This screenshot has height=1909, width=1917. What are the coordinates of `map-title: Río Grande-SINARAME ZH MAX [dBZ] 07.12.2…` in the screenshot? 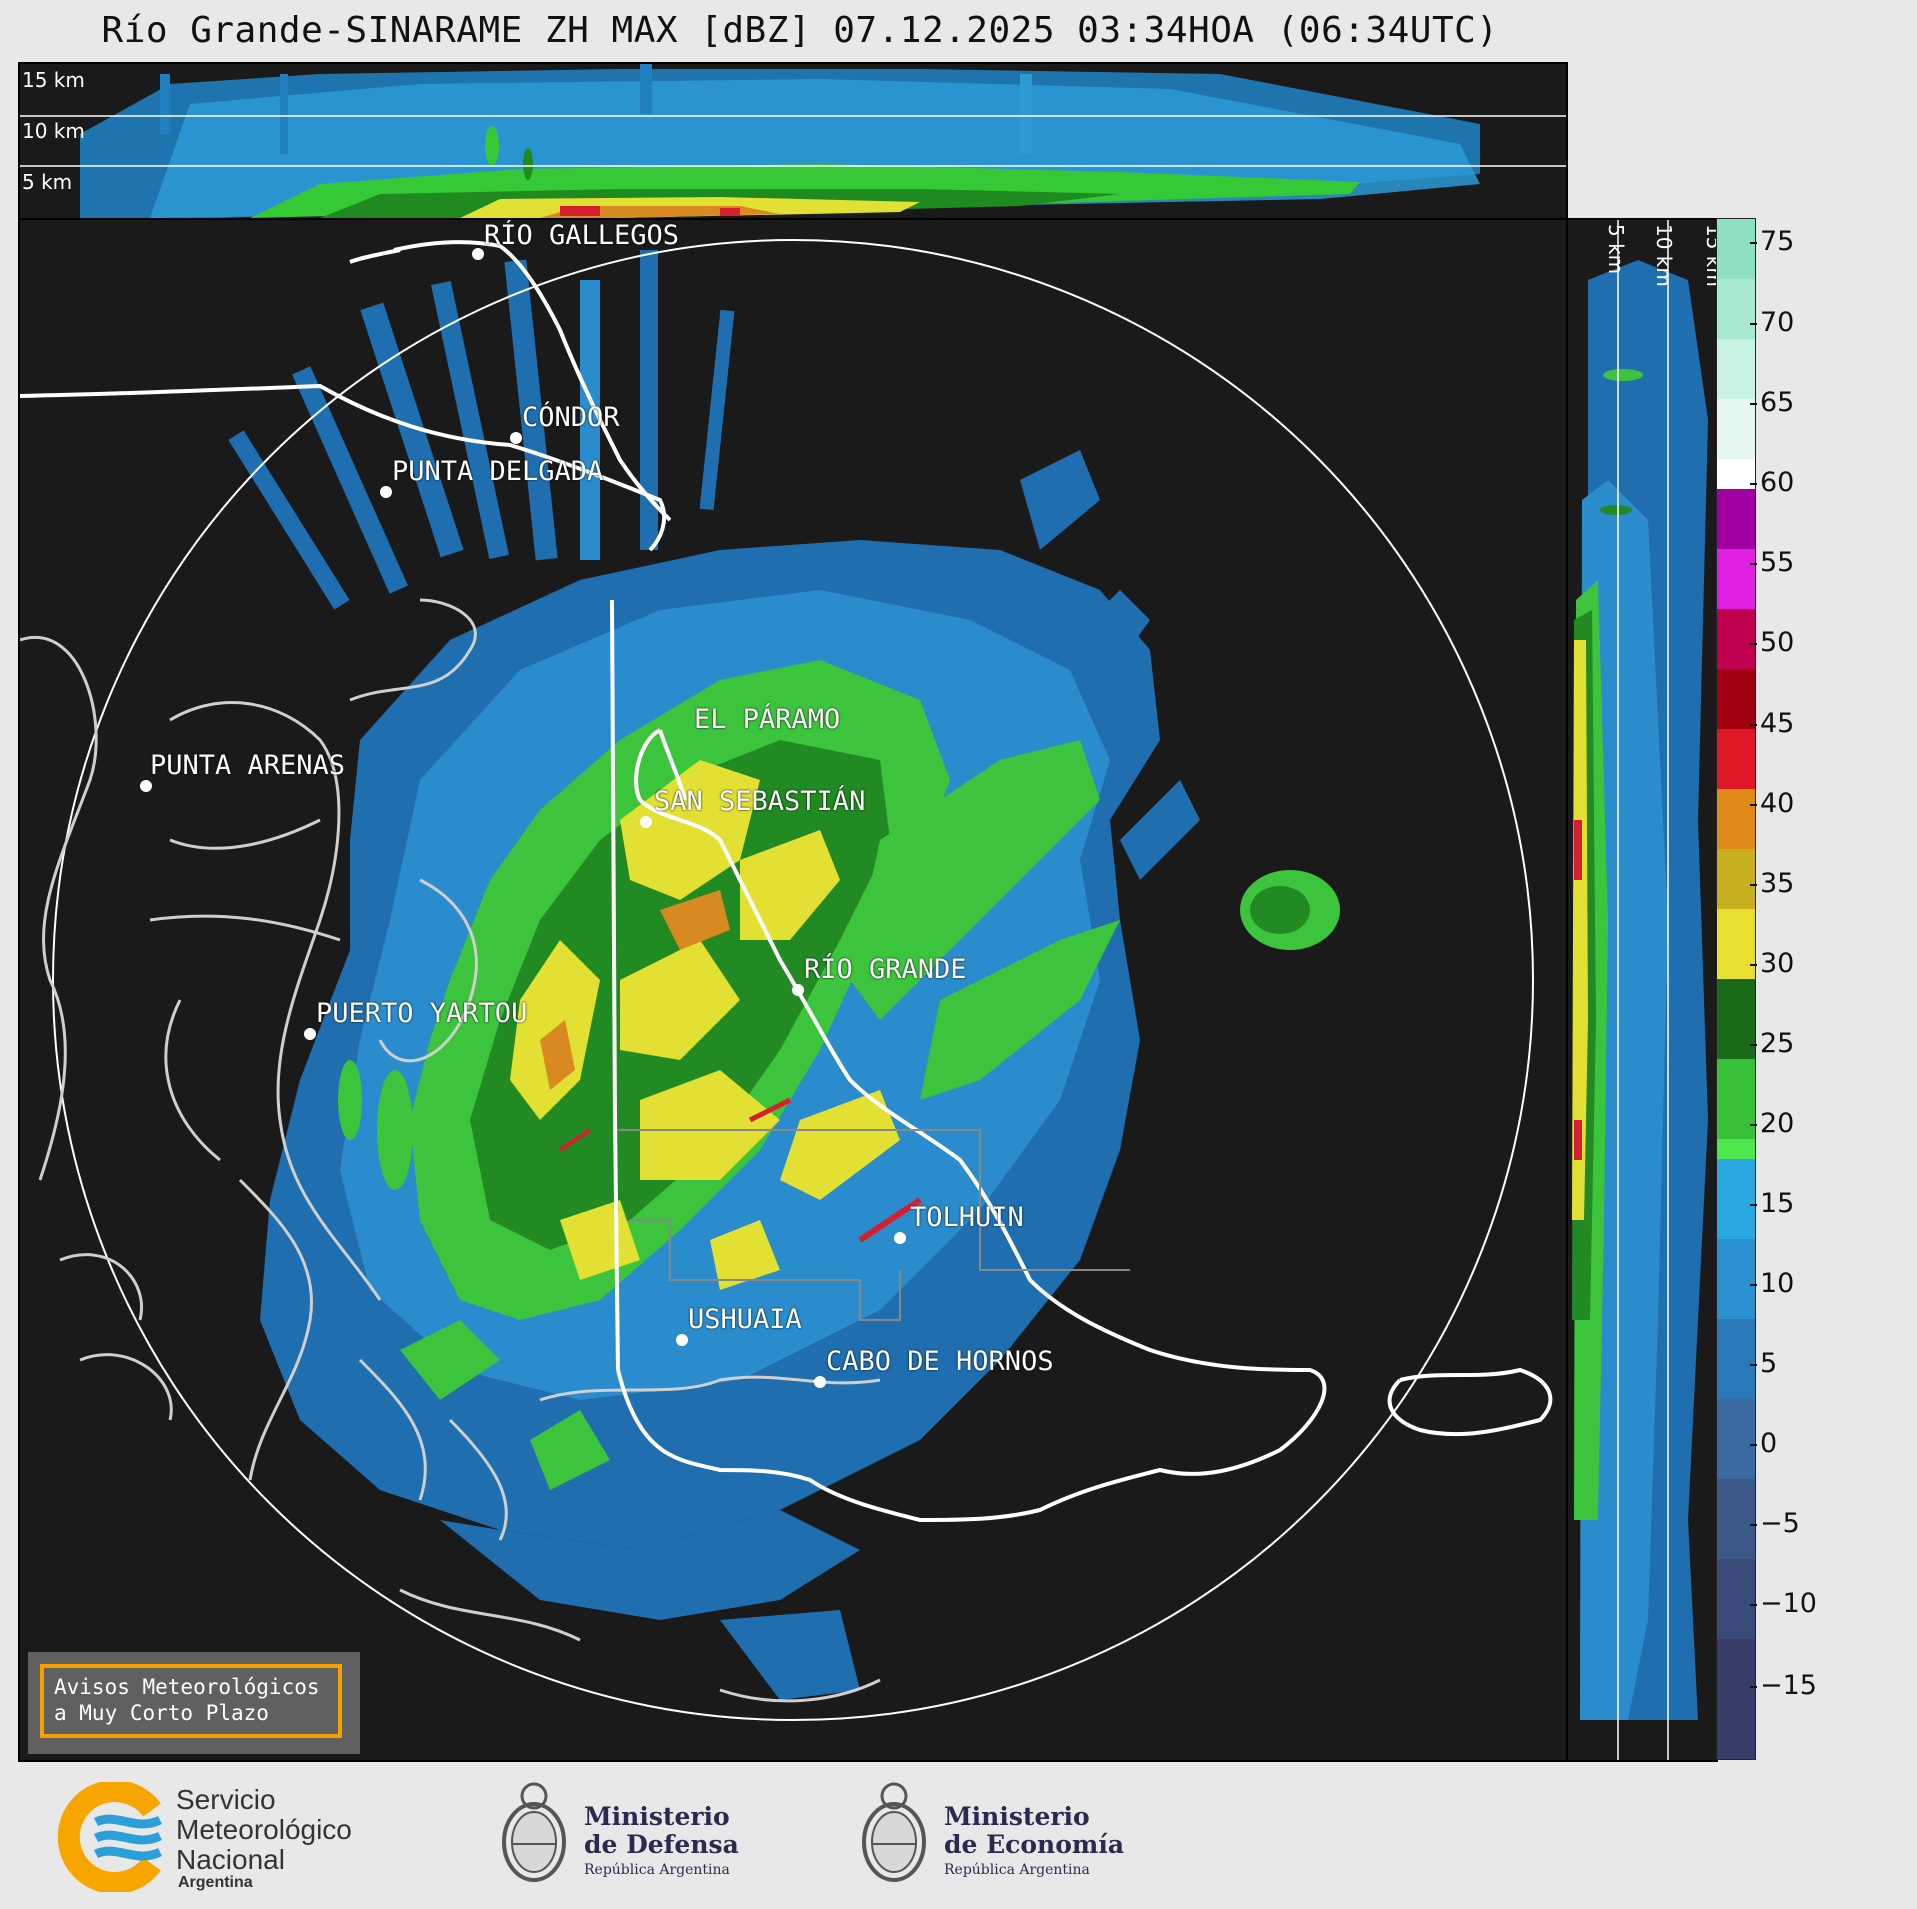 It's located at (800, 30).